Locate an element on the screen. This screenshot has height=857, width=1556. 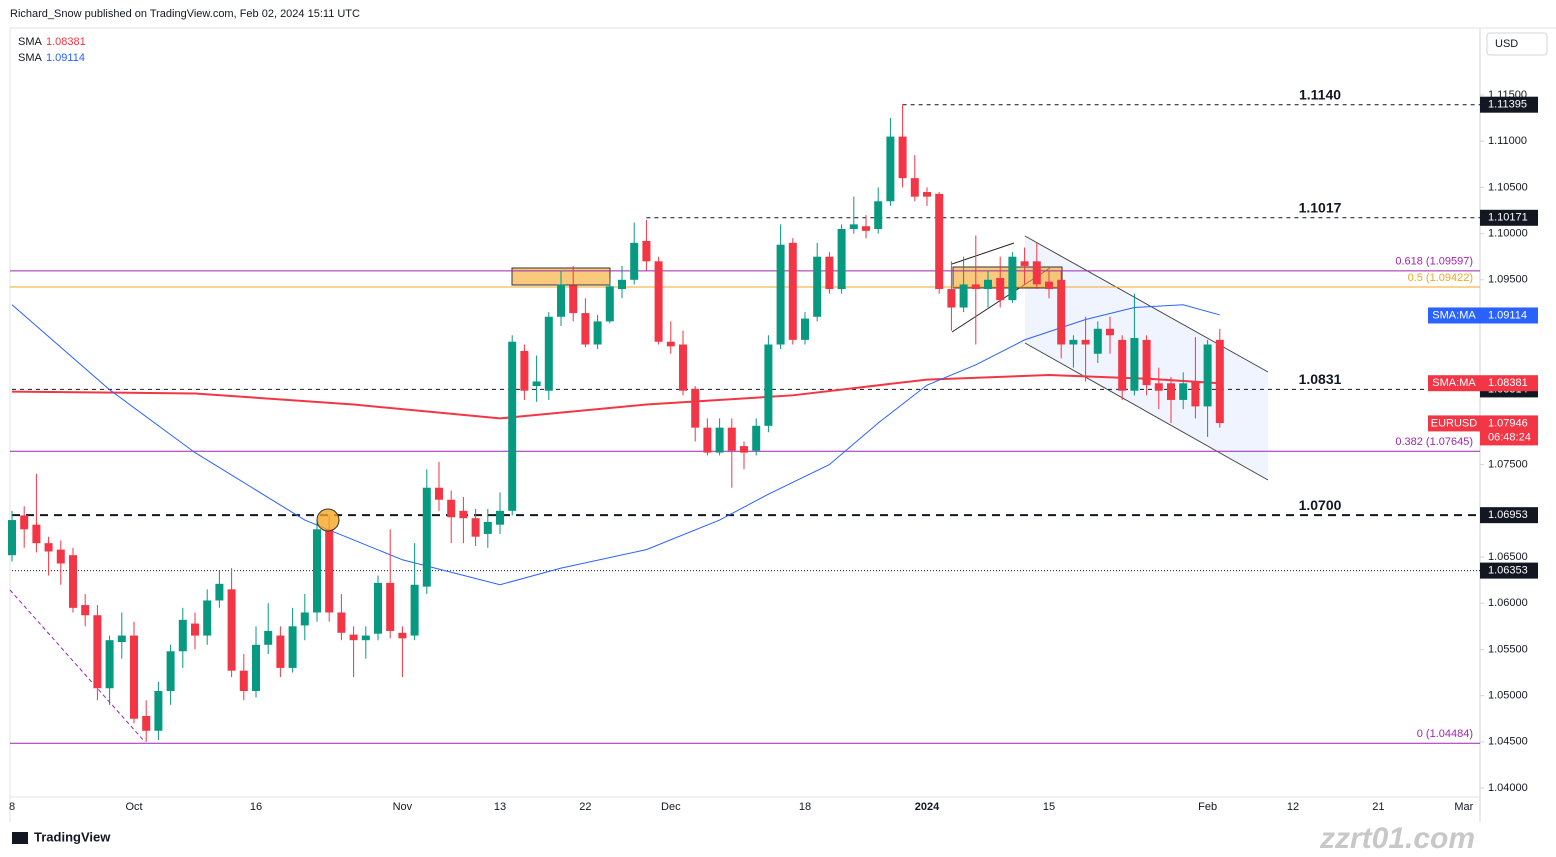
x-tick-label: 13 is located at coordinates (500, 807).